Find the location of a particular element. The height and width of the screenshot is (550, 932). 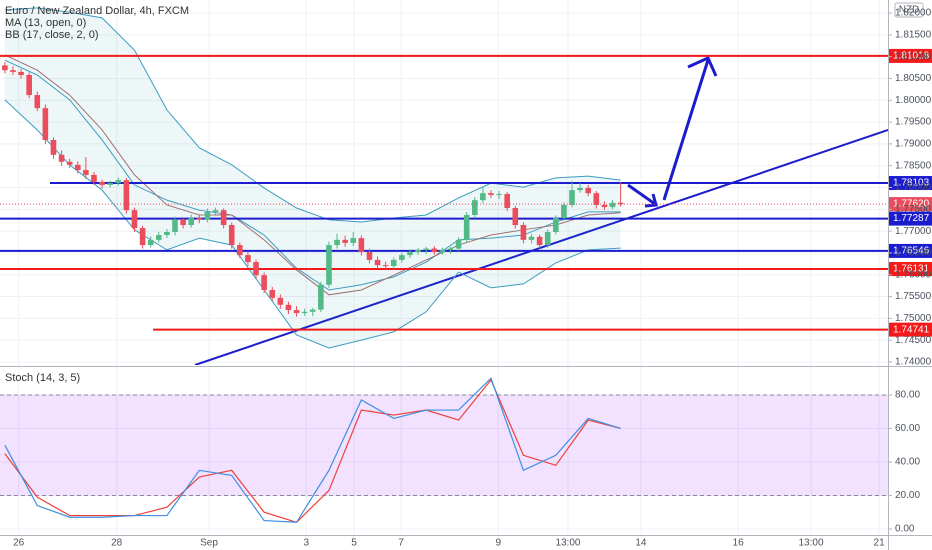

level-label: 1.81018 is located at coordinates (911, 56).